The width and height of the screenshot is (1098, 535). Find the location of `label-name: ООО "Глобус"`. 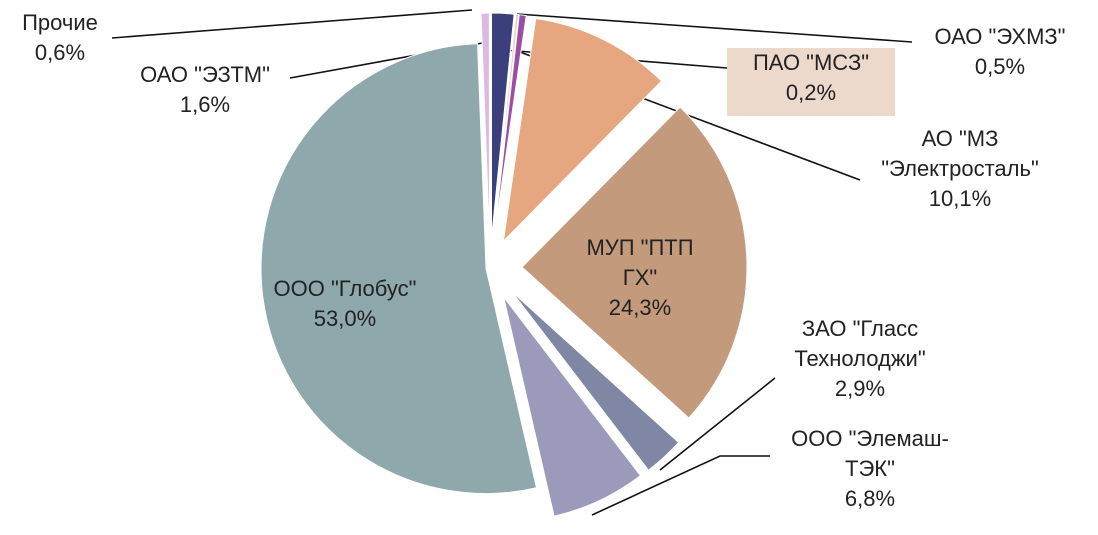

label-name: ООО "Глобус" is located at coordinates (345, 288).